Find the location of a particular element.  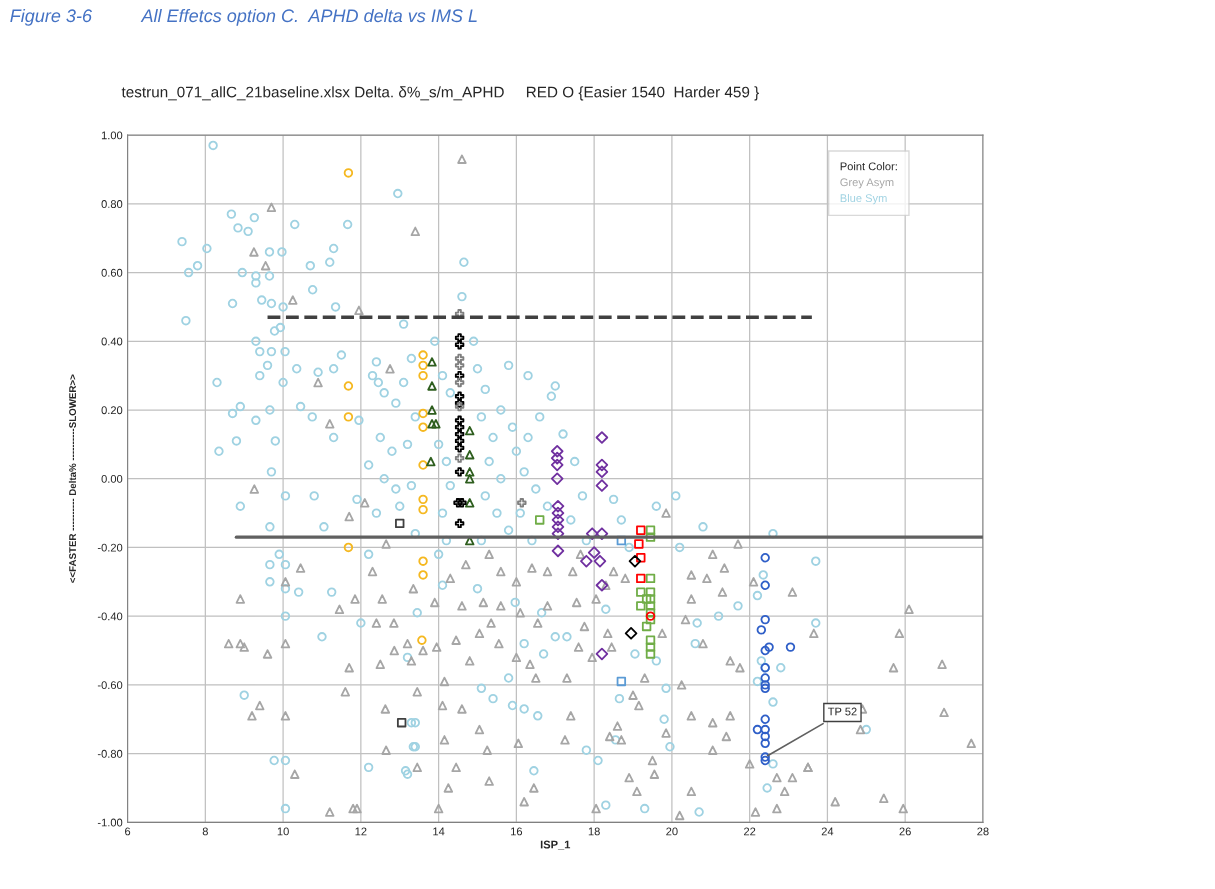

y-tick-label: -0.80 is located at coordinates (110, 753).